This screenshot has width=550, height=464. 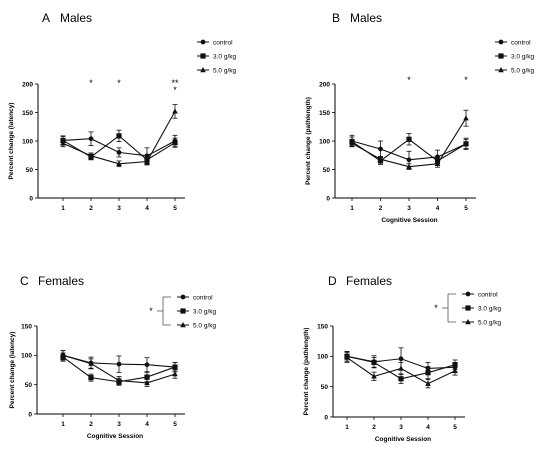 What do you see at coordinates (119, 147) in the screenshot?
I see `series-square` at bounding box center [119, 147].